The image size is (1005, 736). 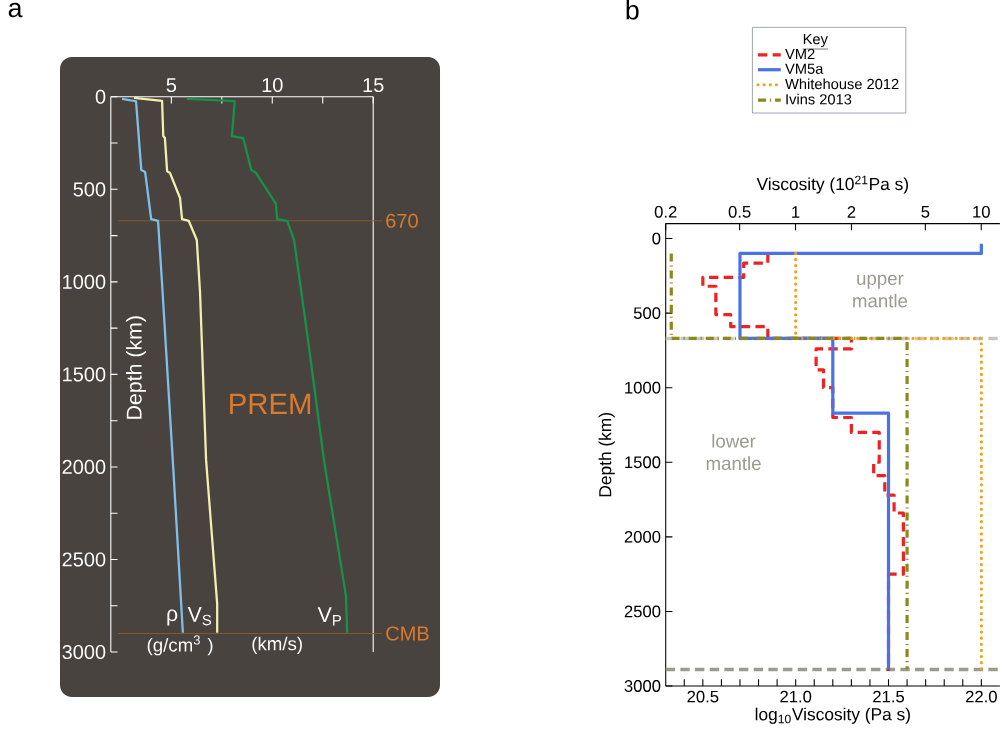 I want to click on ref-line-label: 670, so click(x=402, y=220).